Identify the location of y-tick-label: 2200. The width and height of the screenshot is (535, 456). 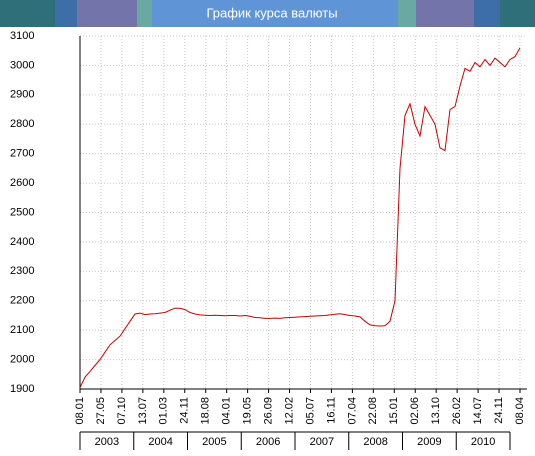
(22, 301).